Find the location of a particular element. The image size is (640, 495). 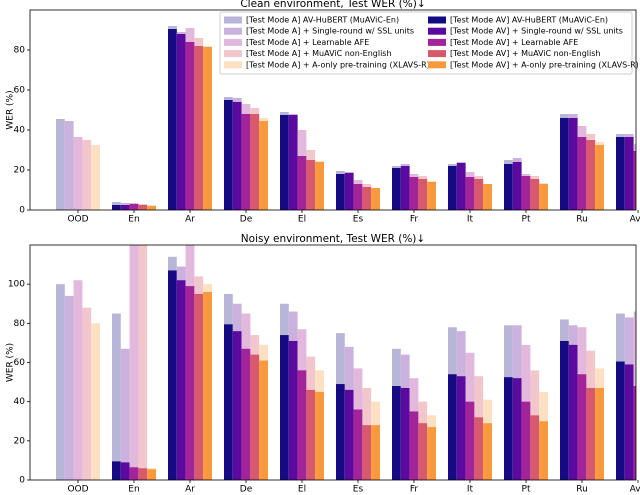

legend-label: [Test Mode A] + Learnable AFE is located at coordinates (307, 42).